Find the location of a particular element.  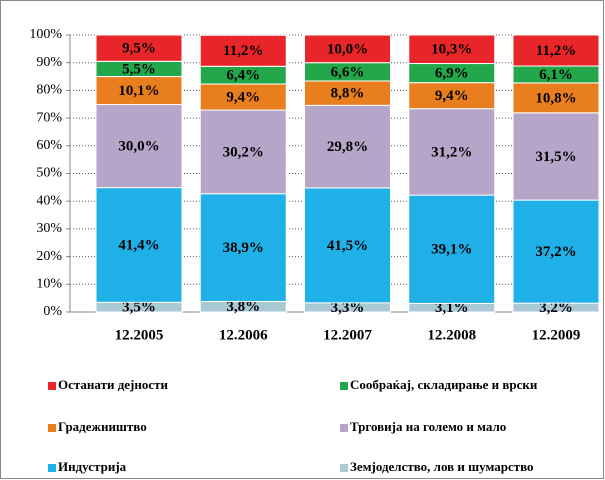

data-label: 37,2% is located at coordinates (555, 252).